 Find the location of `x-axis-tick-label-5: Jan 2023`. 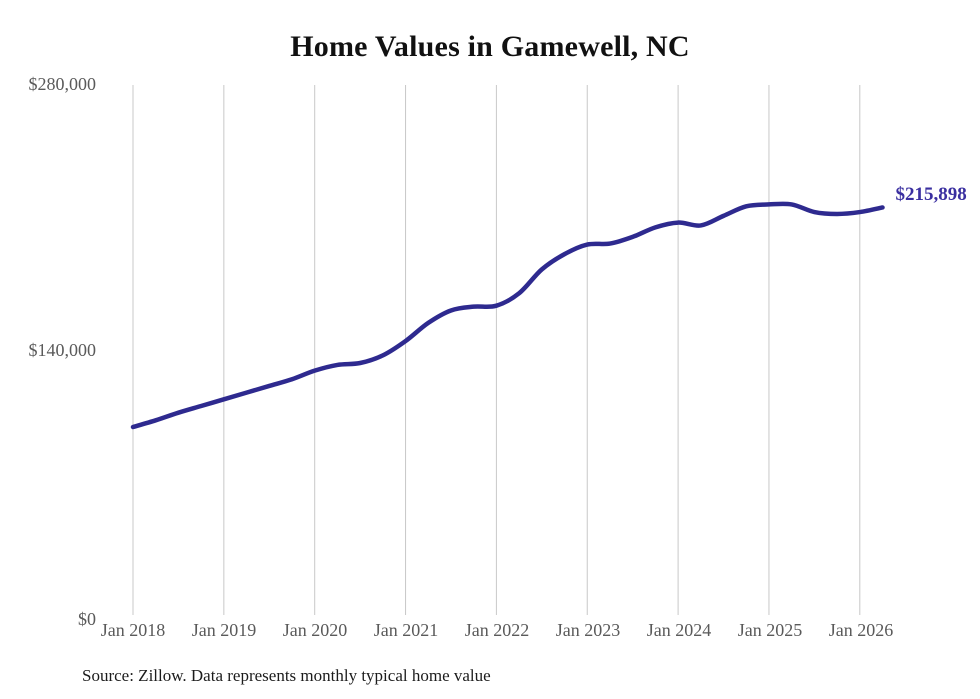

x-axis-tick-label-5: Jan 2023 is located at coordinates (588, 630).